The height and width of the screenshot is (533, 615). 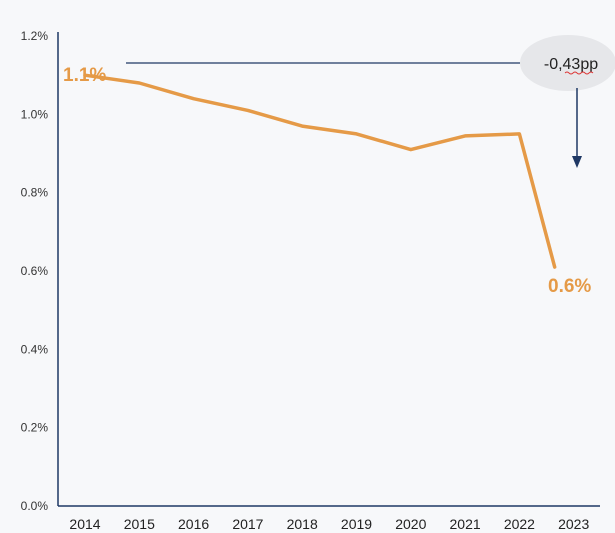 What do you see at coordinates (302, 524) in the screenshot?
I see `x-tick-label: 2018` at bounding box center [302, 524].